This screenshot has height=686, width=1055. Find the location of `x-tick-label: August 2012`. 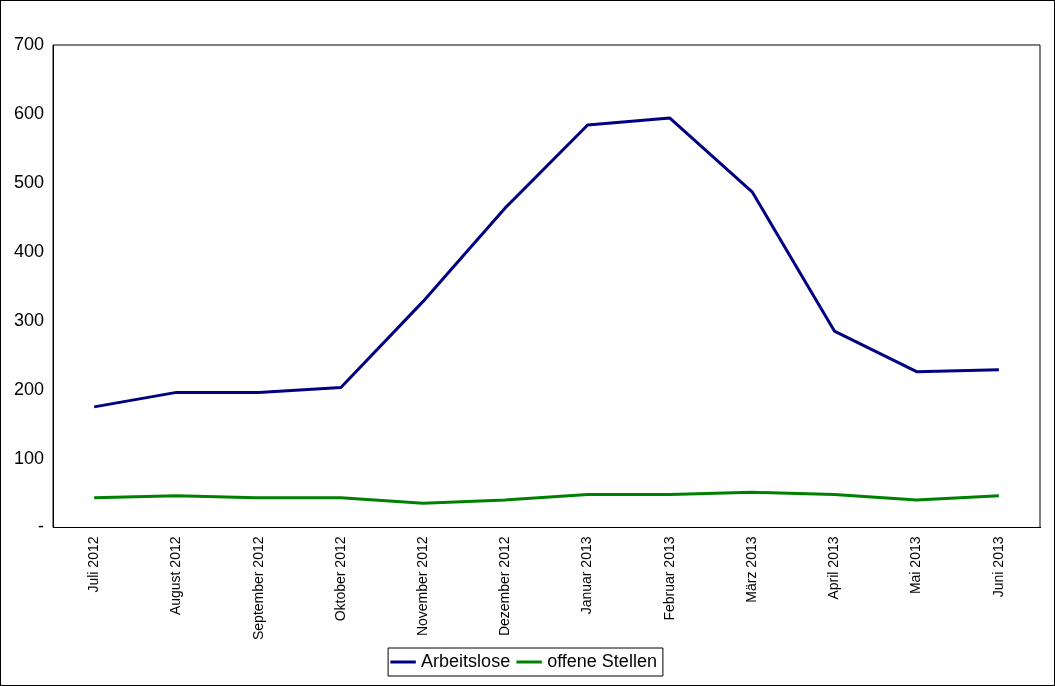

x-tick-label: August 2012 is located at coordinates (175, 576).